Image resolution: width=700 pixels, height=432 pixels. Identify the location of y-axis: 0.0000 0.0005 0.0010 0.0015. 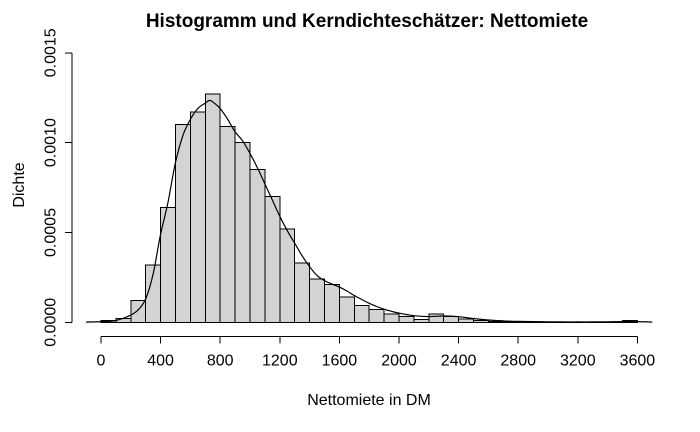
(58, 187).